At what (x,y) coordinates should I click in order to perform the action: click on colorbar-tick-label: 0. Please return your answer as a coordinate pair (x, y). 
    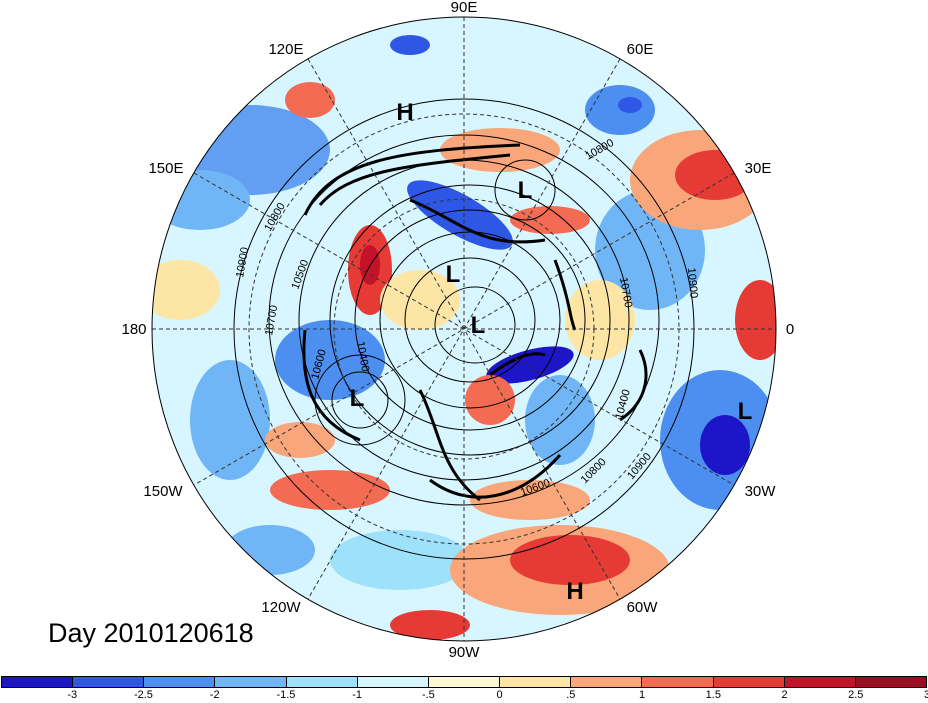
    Looking at the image, I should click on (499, 695).